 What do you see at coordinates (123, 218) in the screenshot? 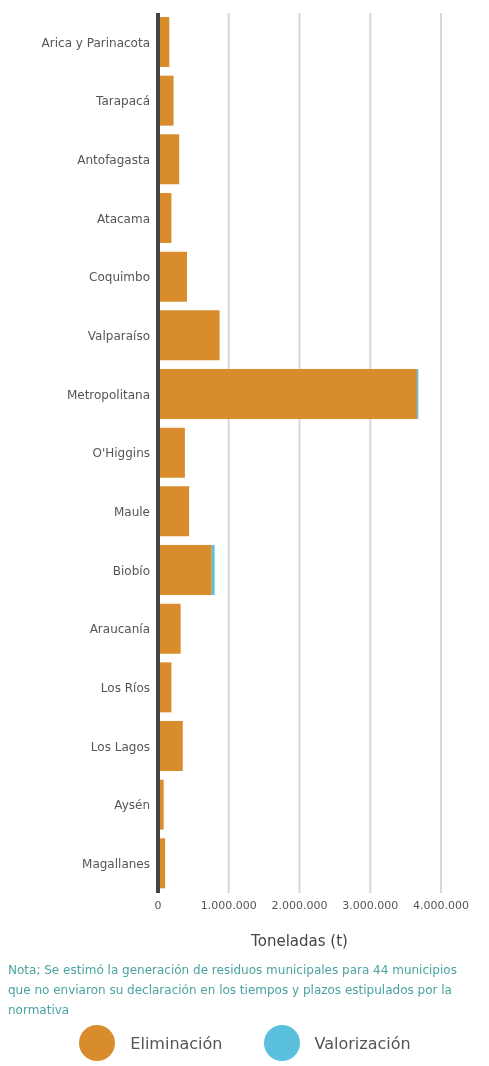
I see `y-tick-label: Atacama` at bounding box center [123, 218].